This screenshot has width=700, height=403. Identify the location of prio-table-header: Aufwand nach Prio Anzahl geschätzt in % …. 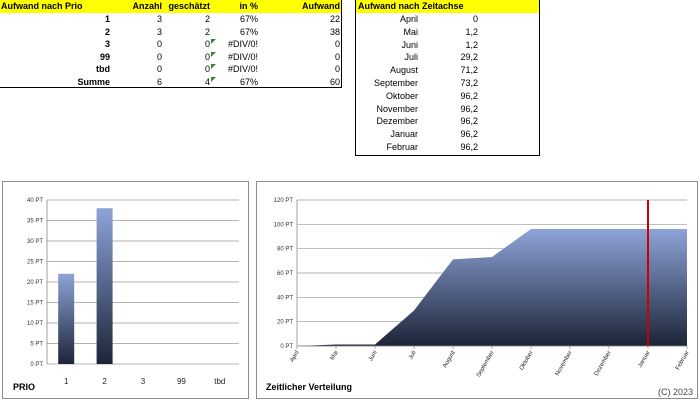
(170, 6).